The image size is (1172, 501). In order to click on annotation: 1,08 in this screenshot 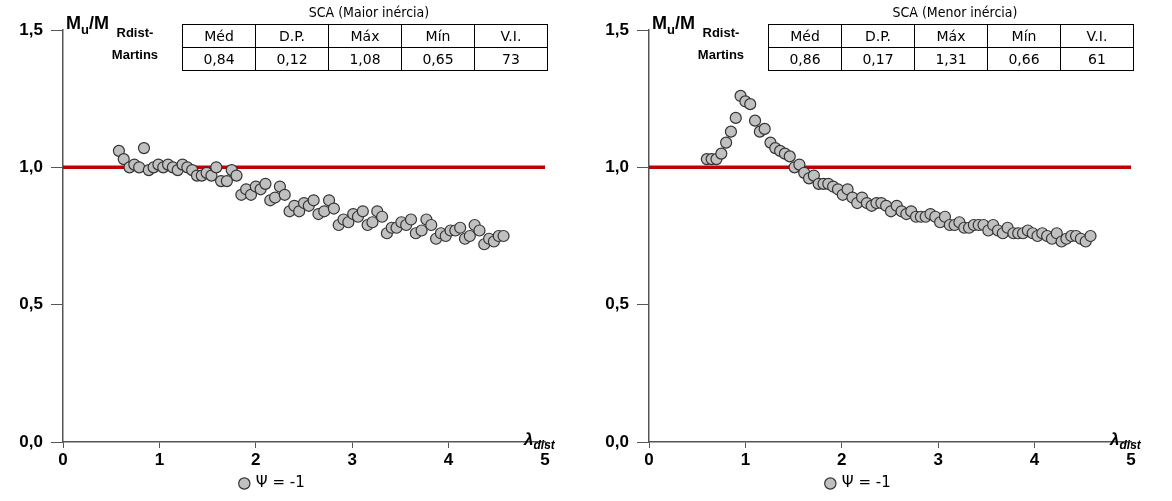, I will do `click(365, 59)`.